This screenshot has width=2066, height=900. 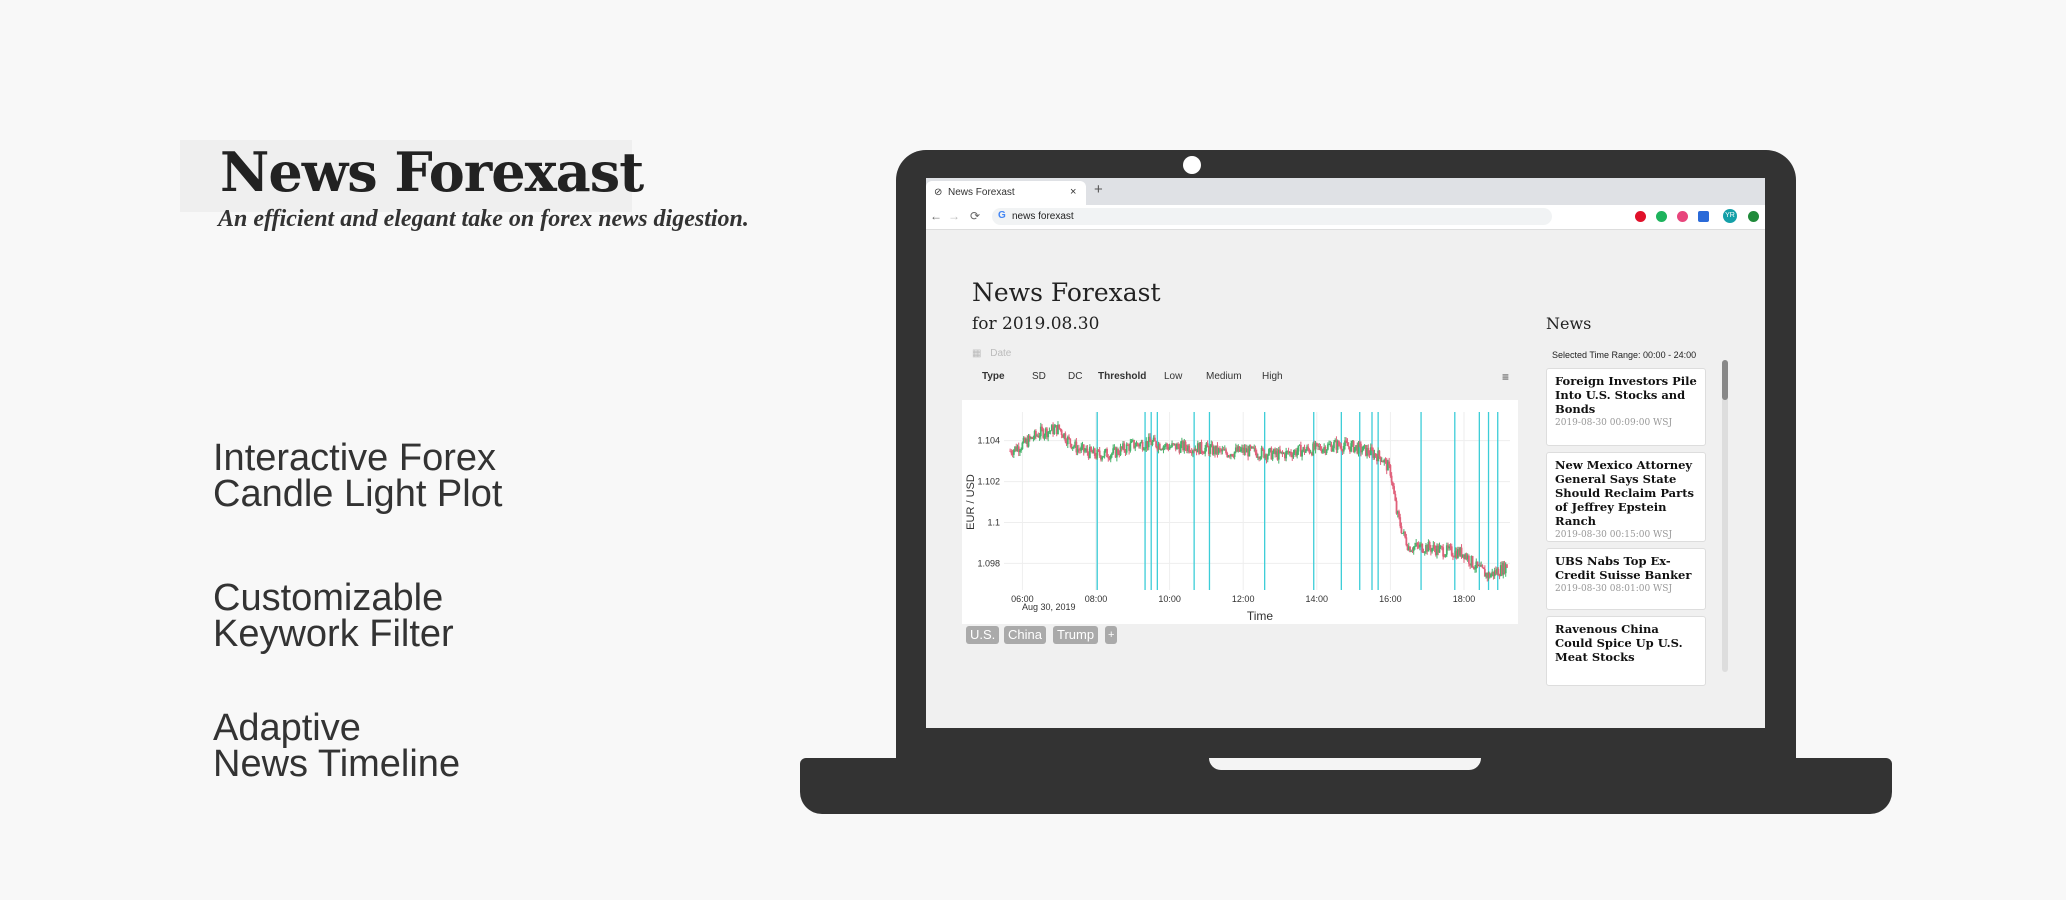 I want to click on y-tick-label: 1.1, so click(x=993, y=522).